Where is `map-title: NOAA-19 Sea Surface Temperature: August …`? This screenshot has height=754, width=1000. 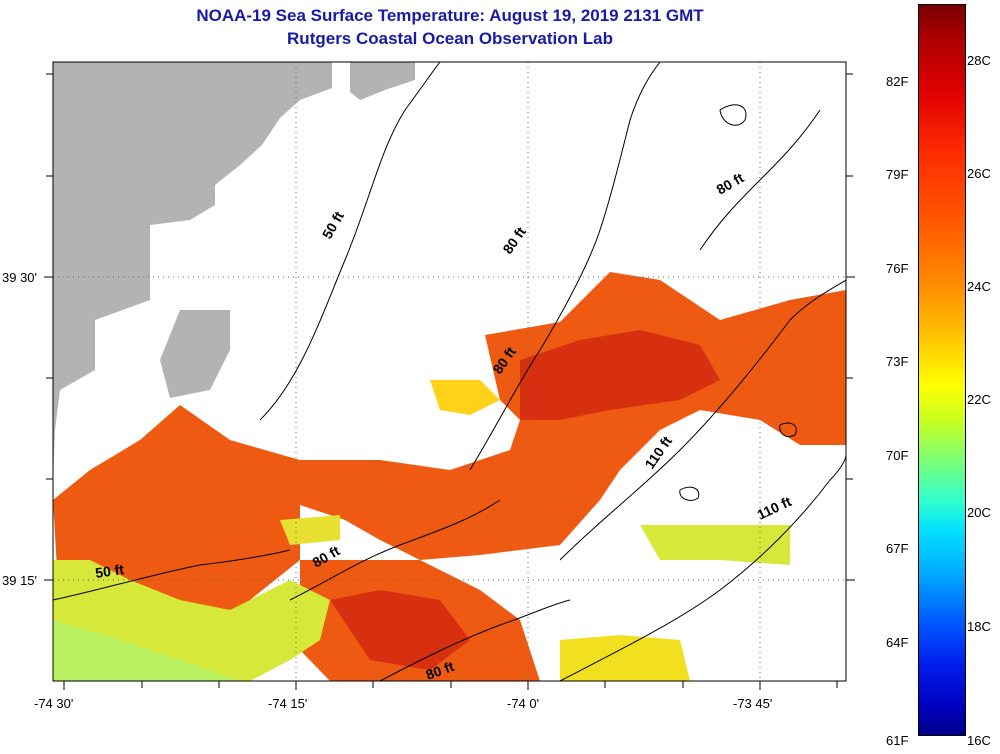
map-title: NOAA-19 Sea Surface Temperature: August … is located at coordinates (450, 15).